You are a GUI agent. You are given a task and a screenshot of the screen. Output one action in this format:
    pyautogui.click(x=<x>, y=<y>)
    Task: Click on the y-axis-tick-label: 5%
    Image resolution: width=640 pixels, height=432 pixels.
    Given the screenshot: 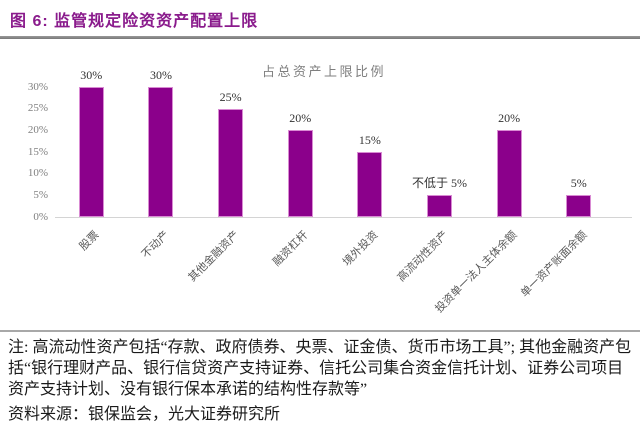 What is the action you would take?
    pyautogui.click(x=40, y=194)
    